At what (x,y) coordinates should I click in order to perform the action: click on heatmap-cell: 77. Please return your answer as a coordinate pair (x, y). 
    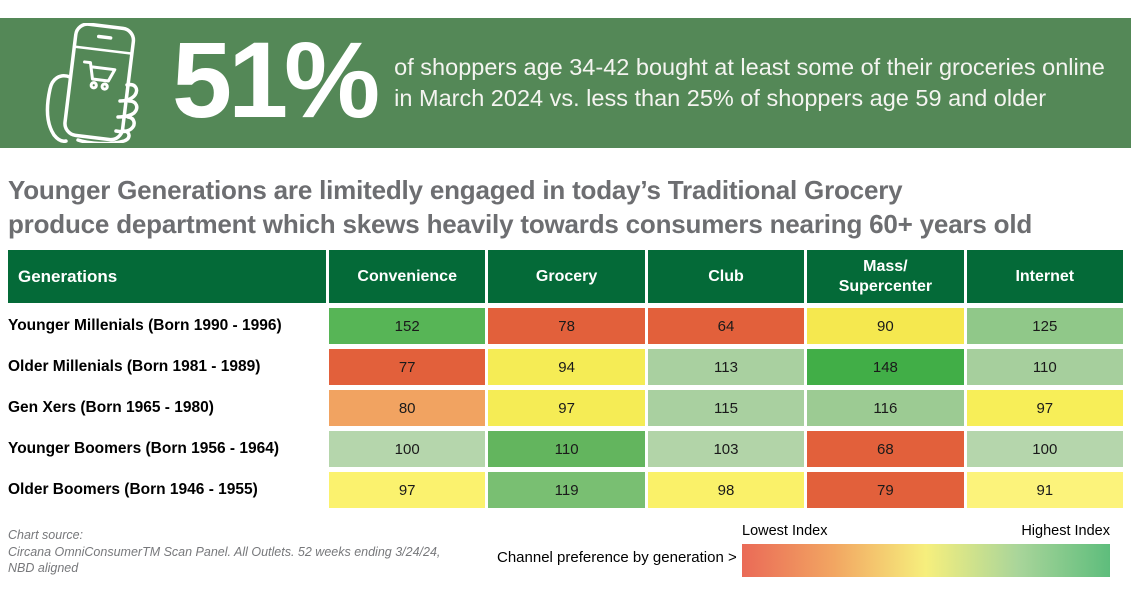
    Looking at the image, I should click on (407, 367).